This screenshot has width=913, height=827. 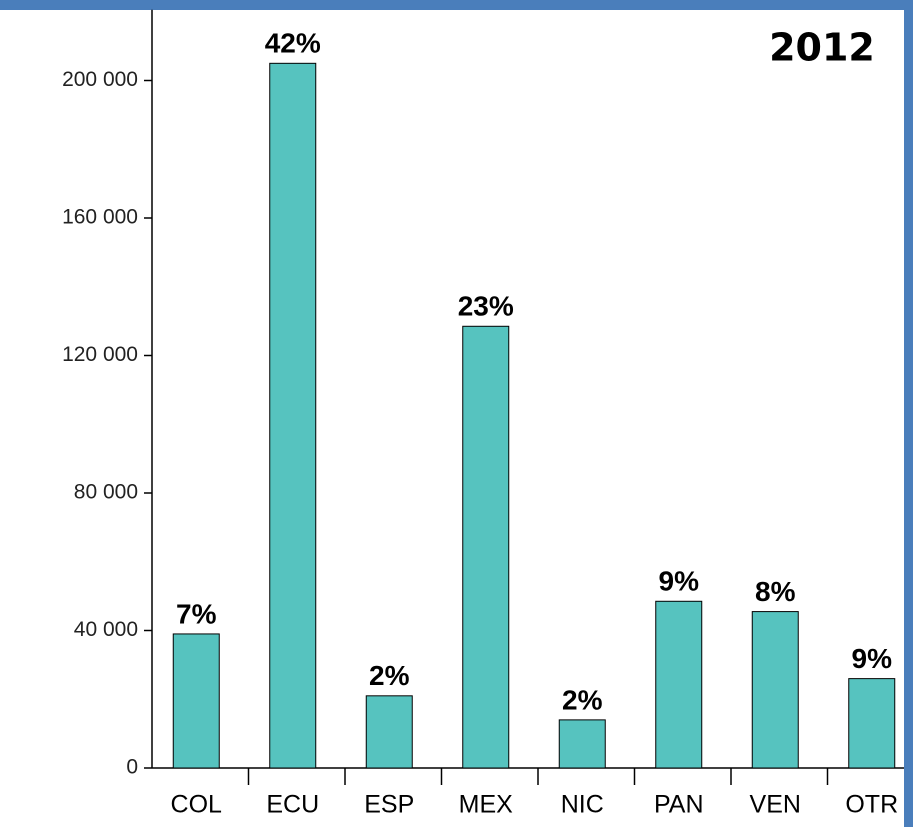 What do you see at coordinates (292, 805) in the screenshot?
I see `x-tick-label: ECU` at bounding box center [292, 805].